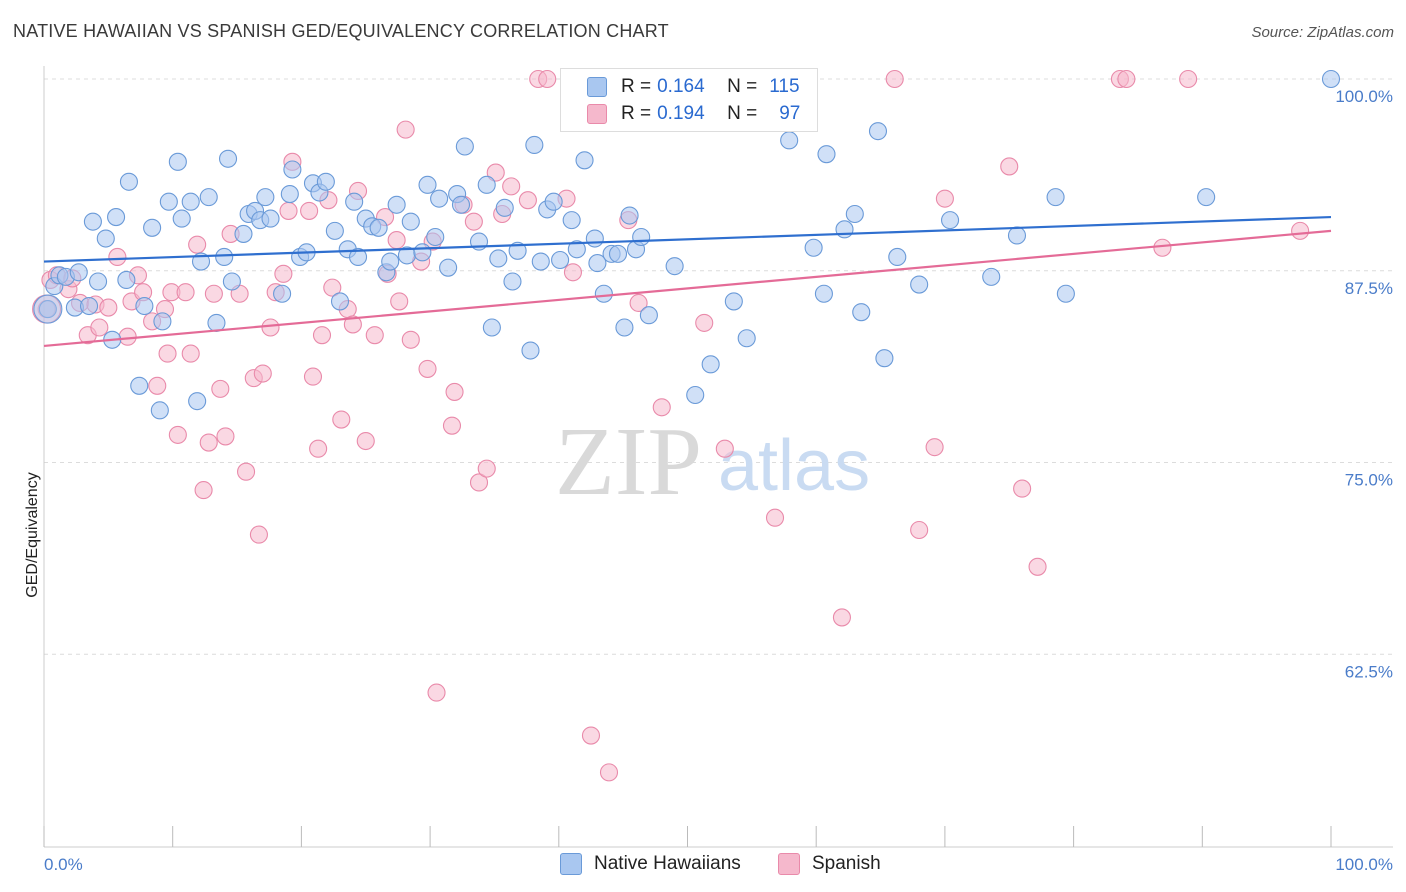 This screenshot has width=1406, height=892. What do you see at coordinates (693, 114) in the screenshot?
I see `legend-row-spanish: R = 0.194 N = 97` at bounding box center [693, 114].